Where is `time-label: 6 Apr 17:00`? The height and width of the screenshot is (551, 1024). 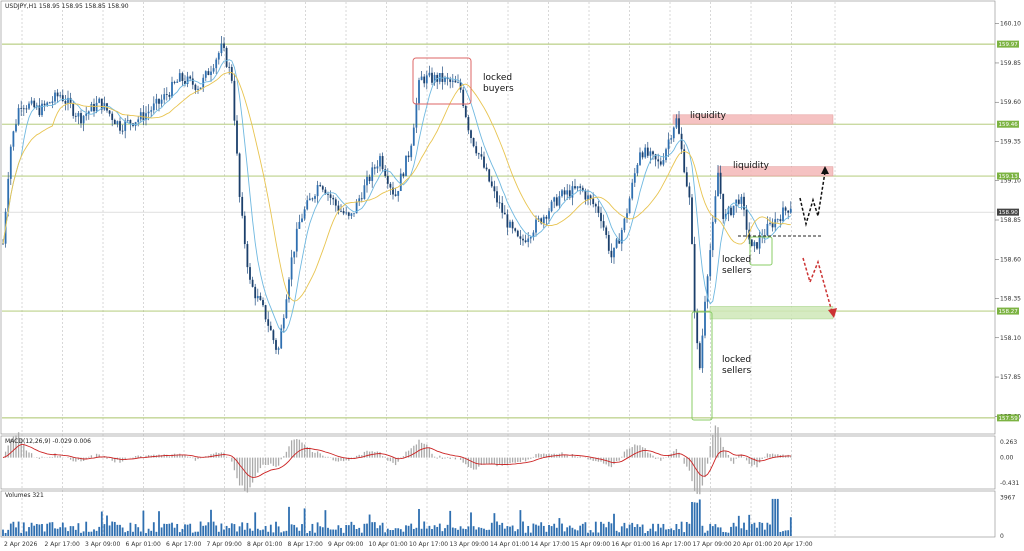
time-label: 6 Apr 17:00 is located at coordinates (183, 544).